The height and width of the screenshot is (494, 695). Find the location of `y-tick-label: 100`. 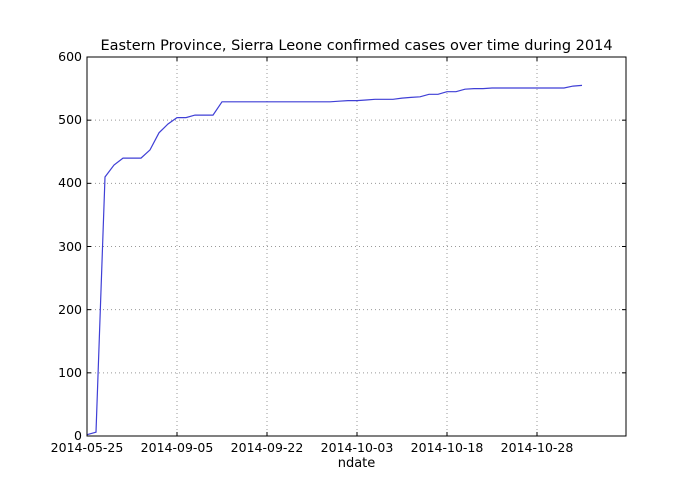

y-tick-label: 100 is located at coordinates (70, 372).